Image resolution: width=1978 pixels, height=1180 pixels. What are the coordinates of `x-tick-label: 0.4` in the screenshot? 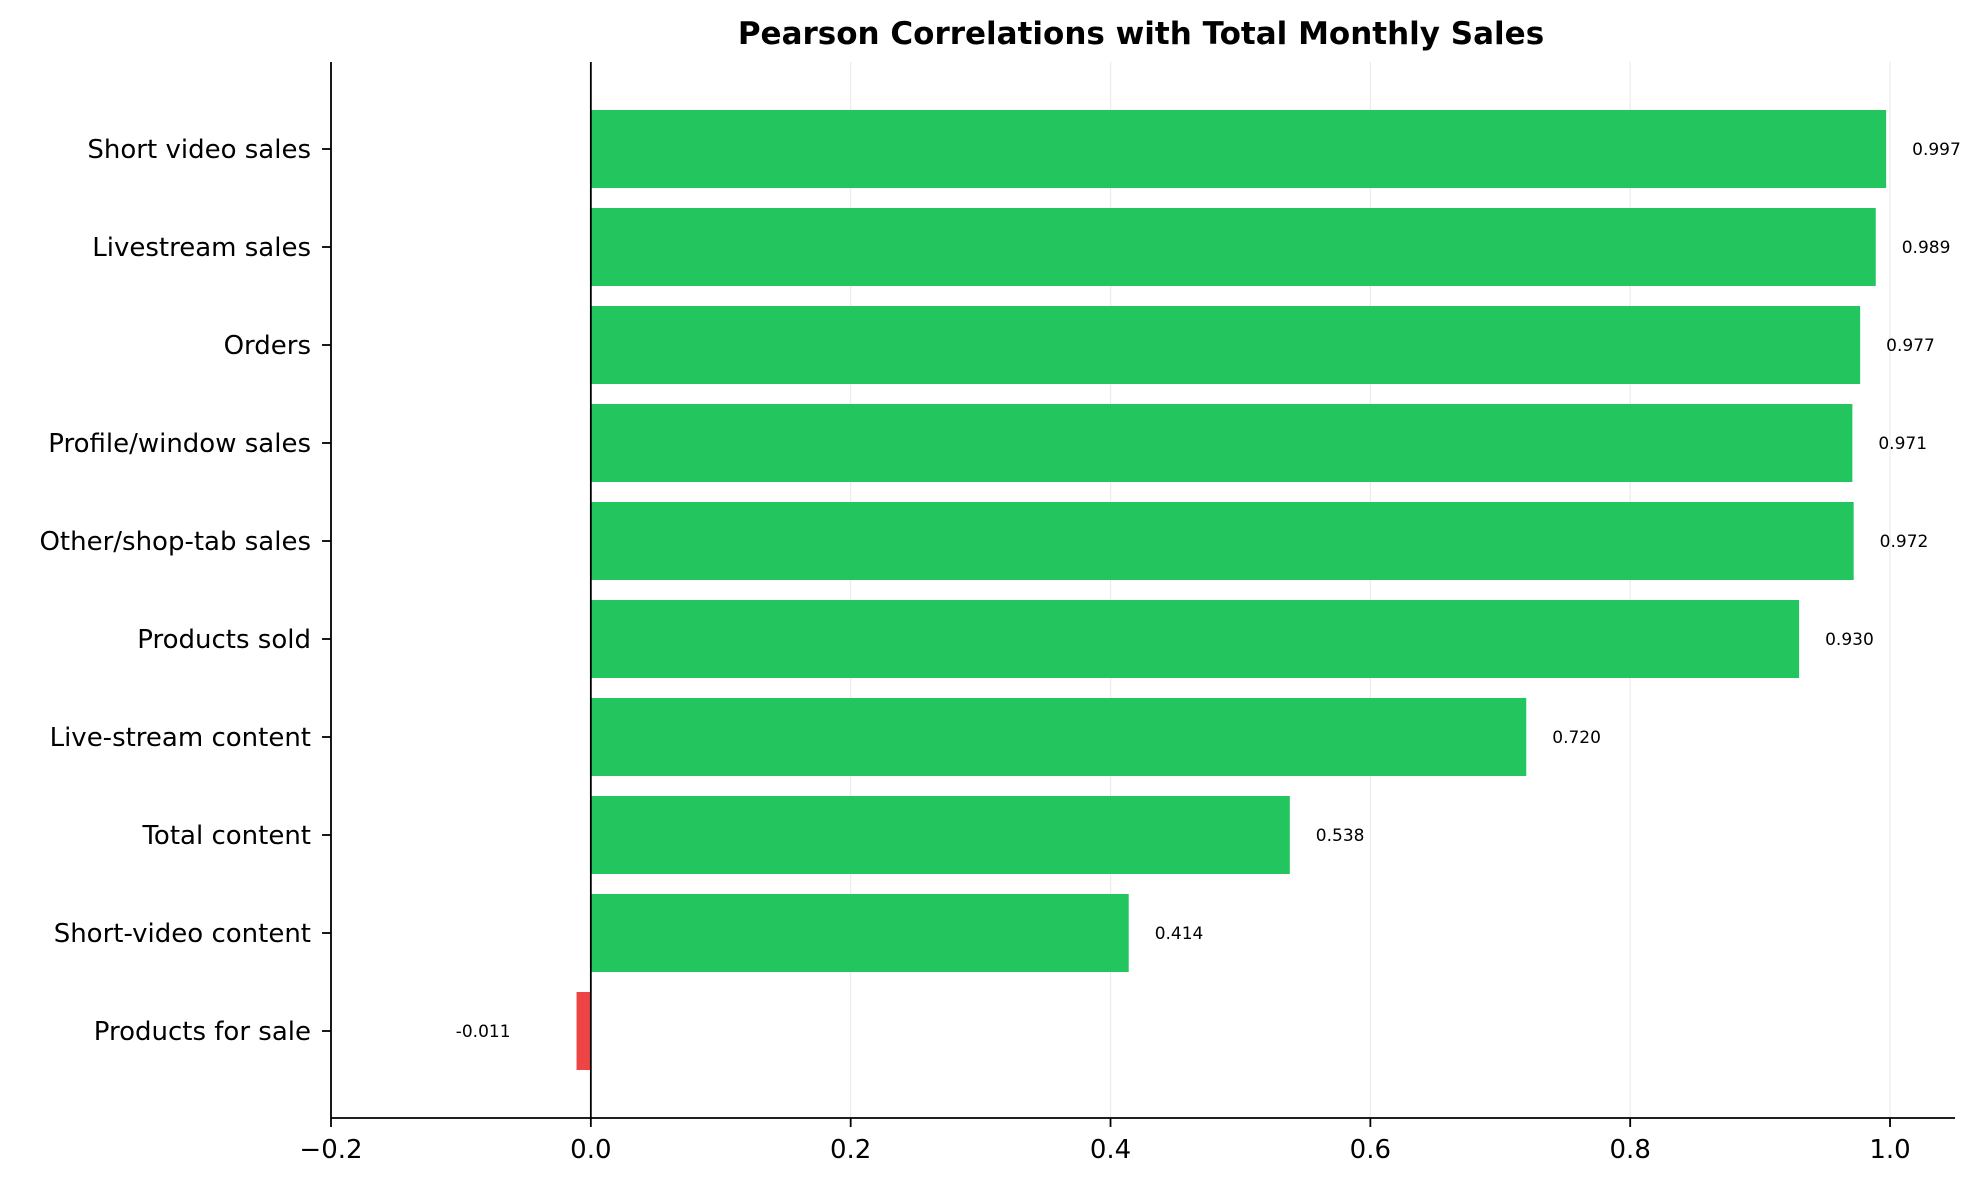 It's located at (1110, 1150).